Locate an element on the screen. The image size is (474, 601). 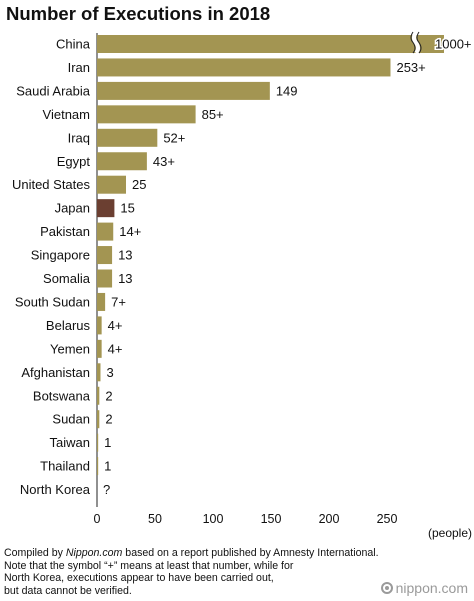
value-label-sudan: 2 is located at coordinates (108, 419).